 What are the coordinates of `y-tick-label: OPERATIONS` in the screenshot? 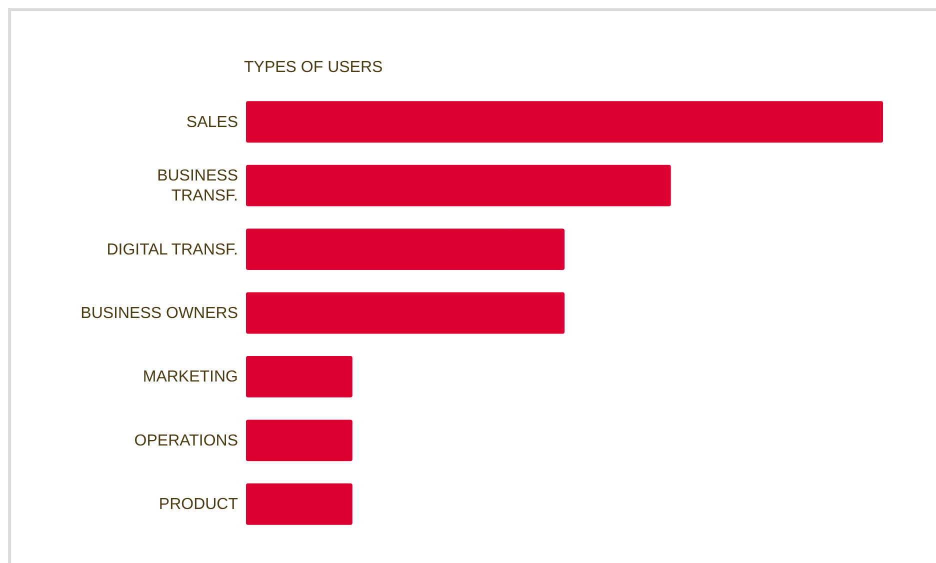 It's located at (186, 440).